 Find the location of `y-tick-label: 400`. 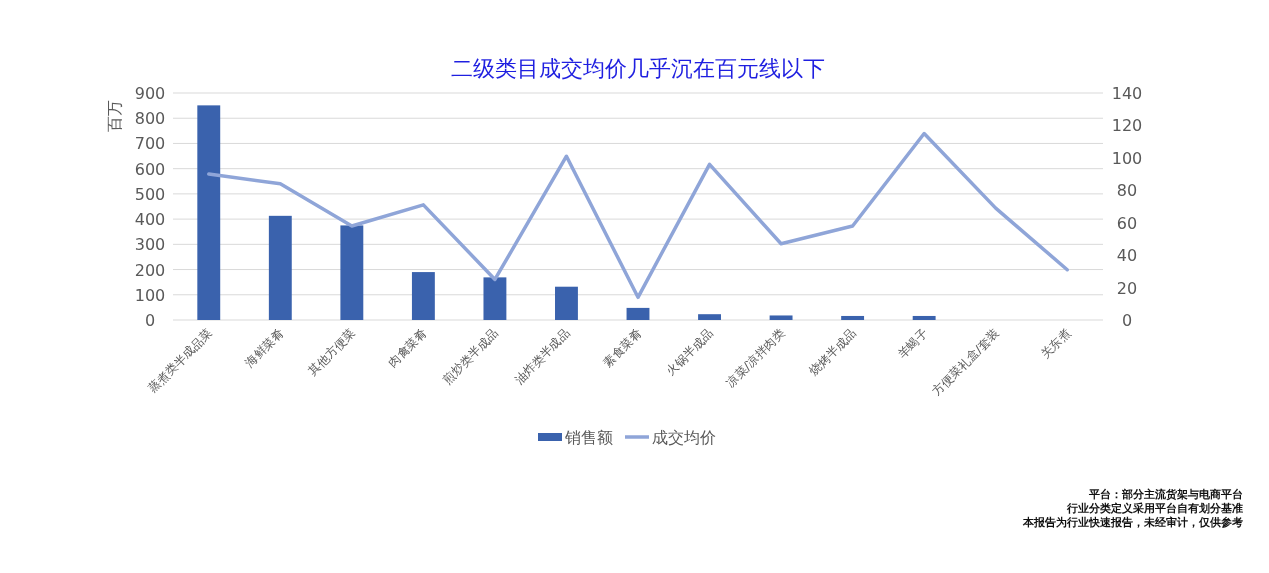

y-tick-label: 400 is located at coordinates (150, 220).